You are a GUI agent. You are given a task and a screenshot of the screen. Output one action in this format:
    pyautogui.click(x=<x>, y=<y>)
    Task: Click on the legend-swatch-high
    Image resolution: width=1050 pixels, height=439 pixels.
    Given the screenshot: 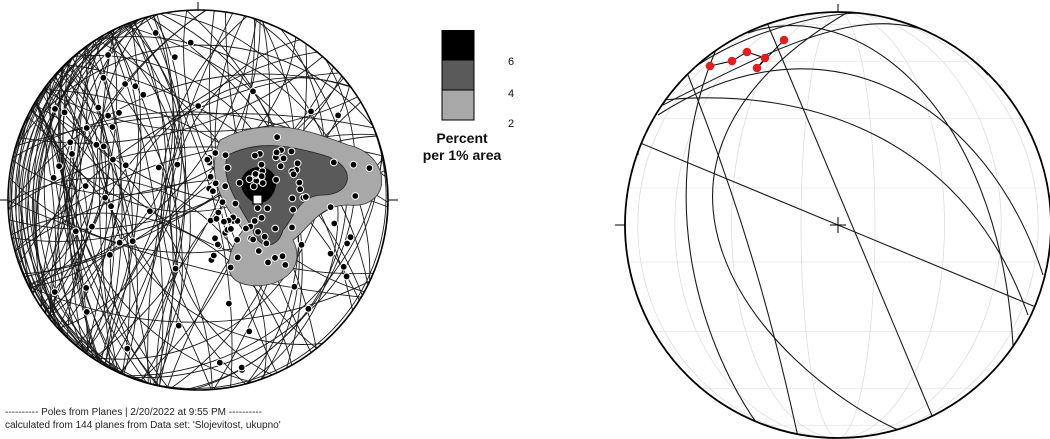 What is the action you would take?
    pyautogui.click(x=458, y=45)
    